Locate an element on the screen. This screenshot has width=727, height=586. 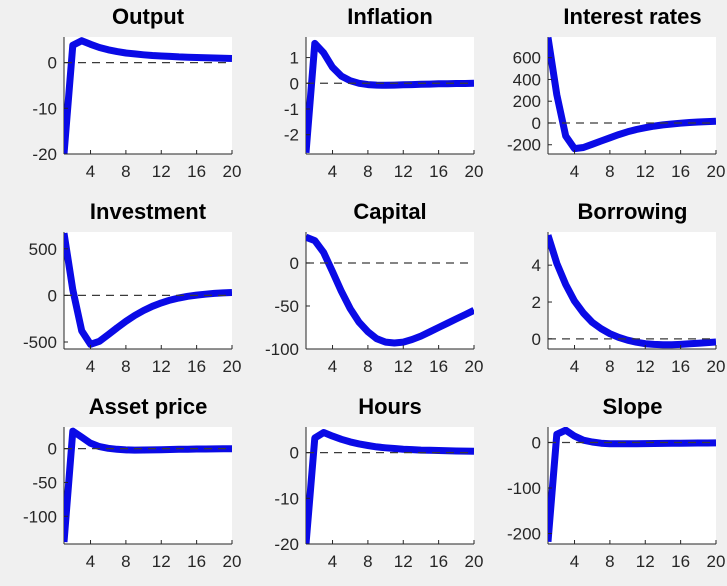
plot-axes-asset-price: 4 8 12 16 20 -100 -50 0 is located at coordinates (132, 499).